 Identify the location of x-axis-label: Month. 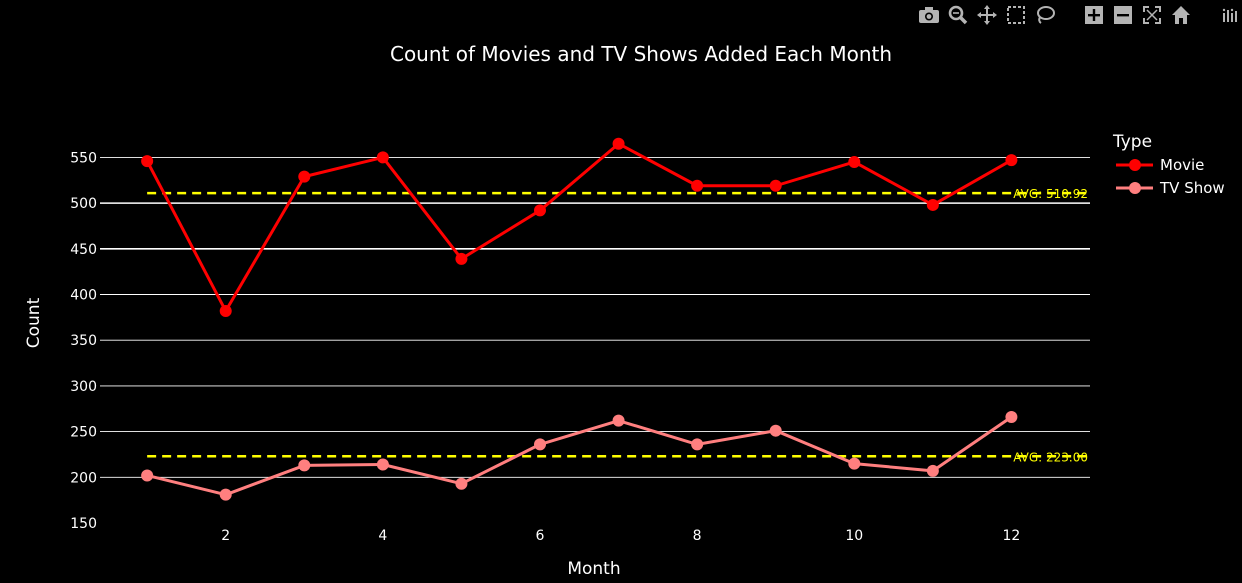
(593, 569).